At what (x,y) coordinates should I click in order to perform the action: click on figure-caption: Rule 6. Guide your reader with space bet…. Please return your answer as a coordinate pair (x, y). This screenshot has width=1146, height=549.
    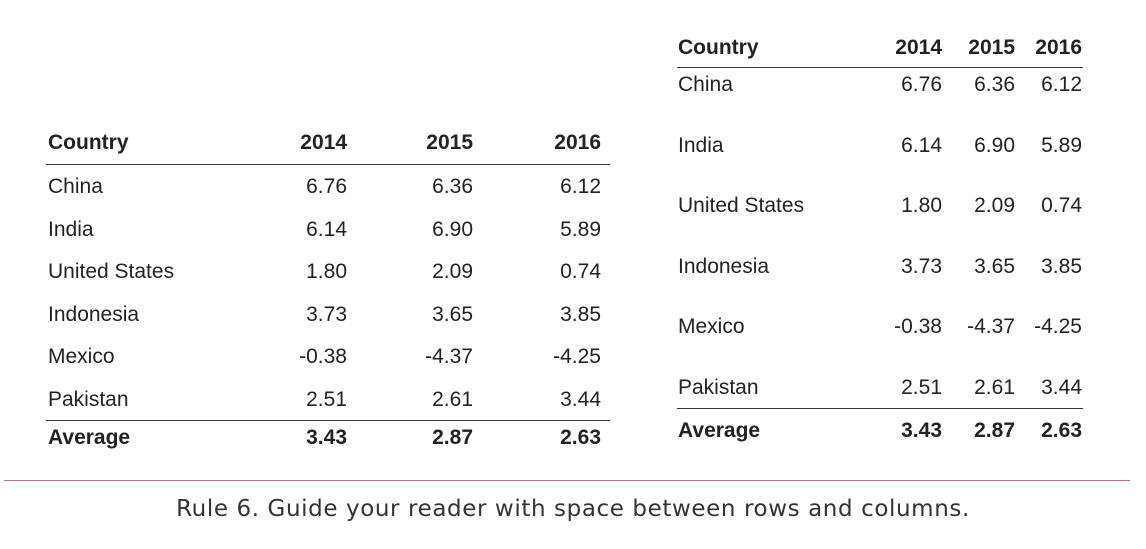
    Looking at the image, I should click on (573, 509).